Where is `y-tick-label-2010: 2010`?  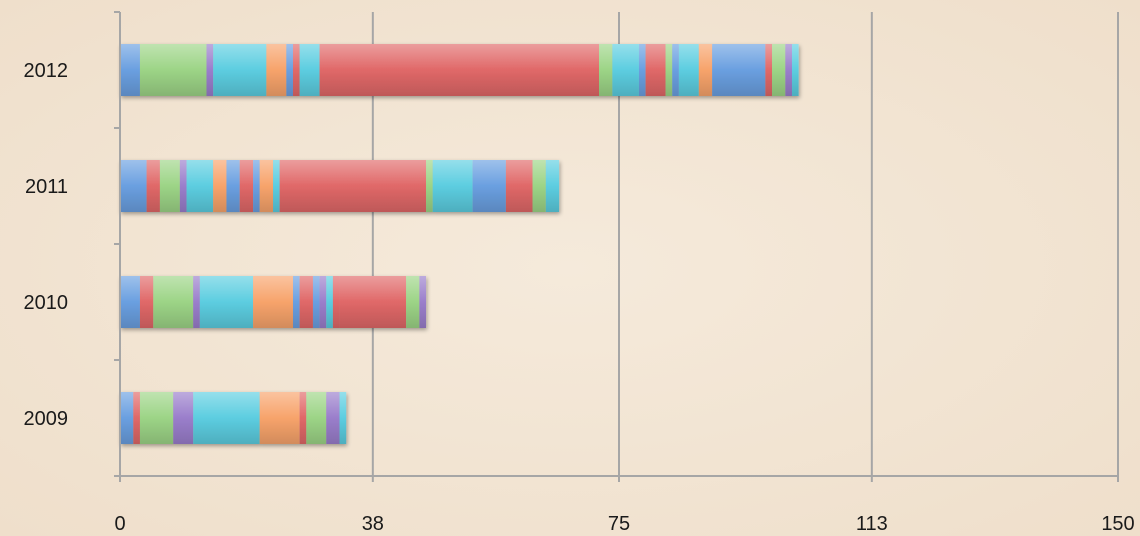
y-tick-label-2010: 2010 is located at coordinates (46, 303).